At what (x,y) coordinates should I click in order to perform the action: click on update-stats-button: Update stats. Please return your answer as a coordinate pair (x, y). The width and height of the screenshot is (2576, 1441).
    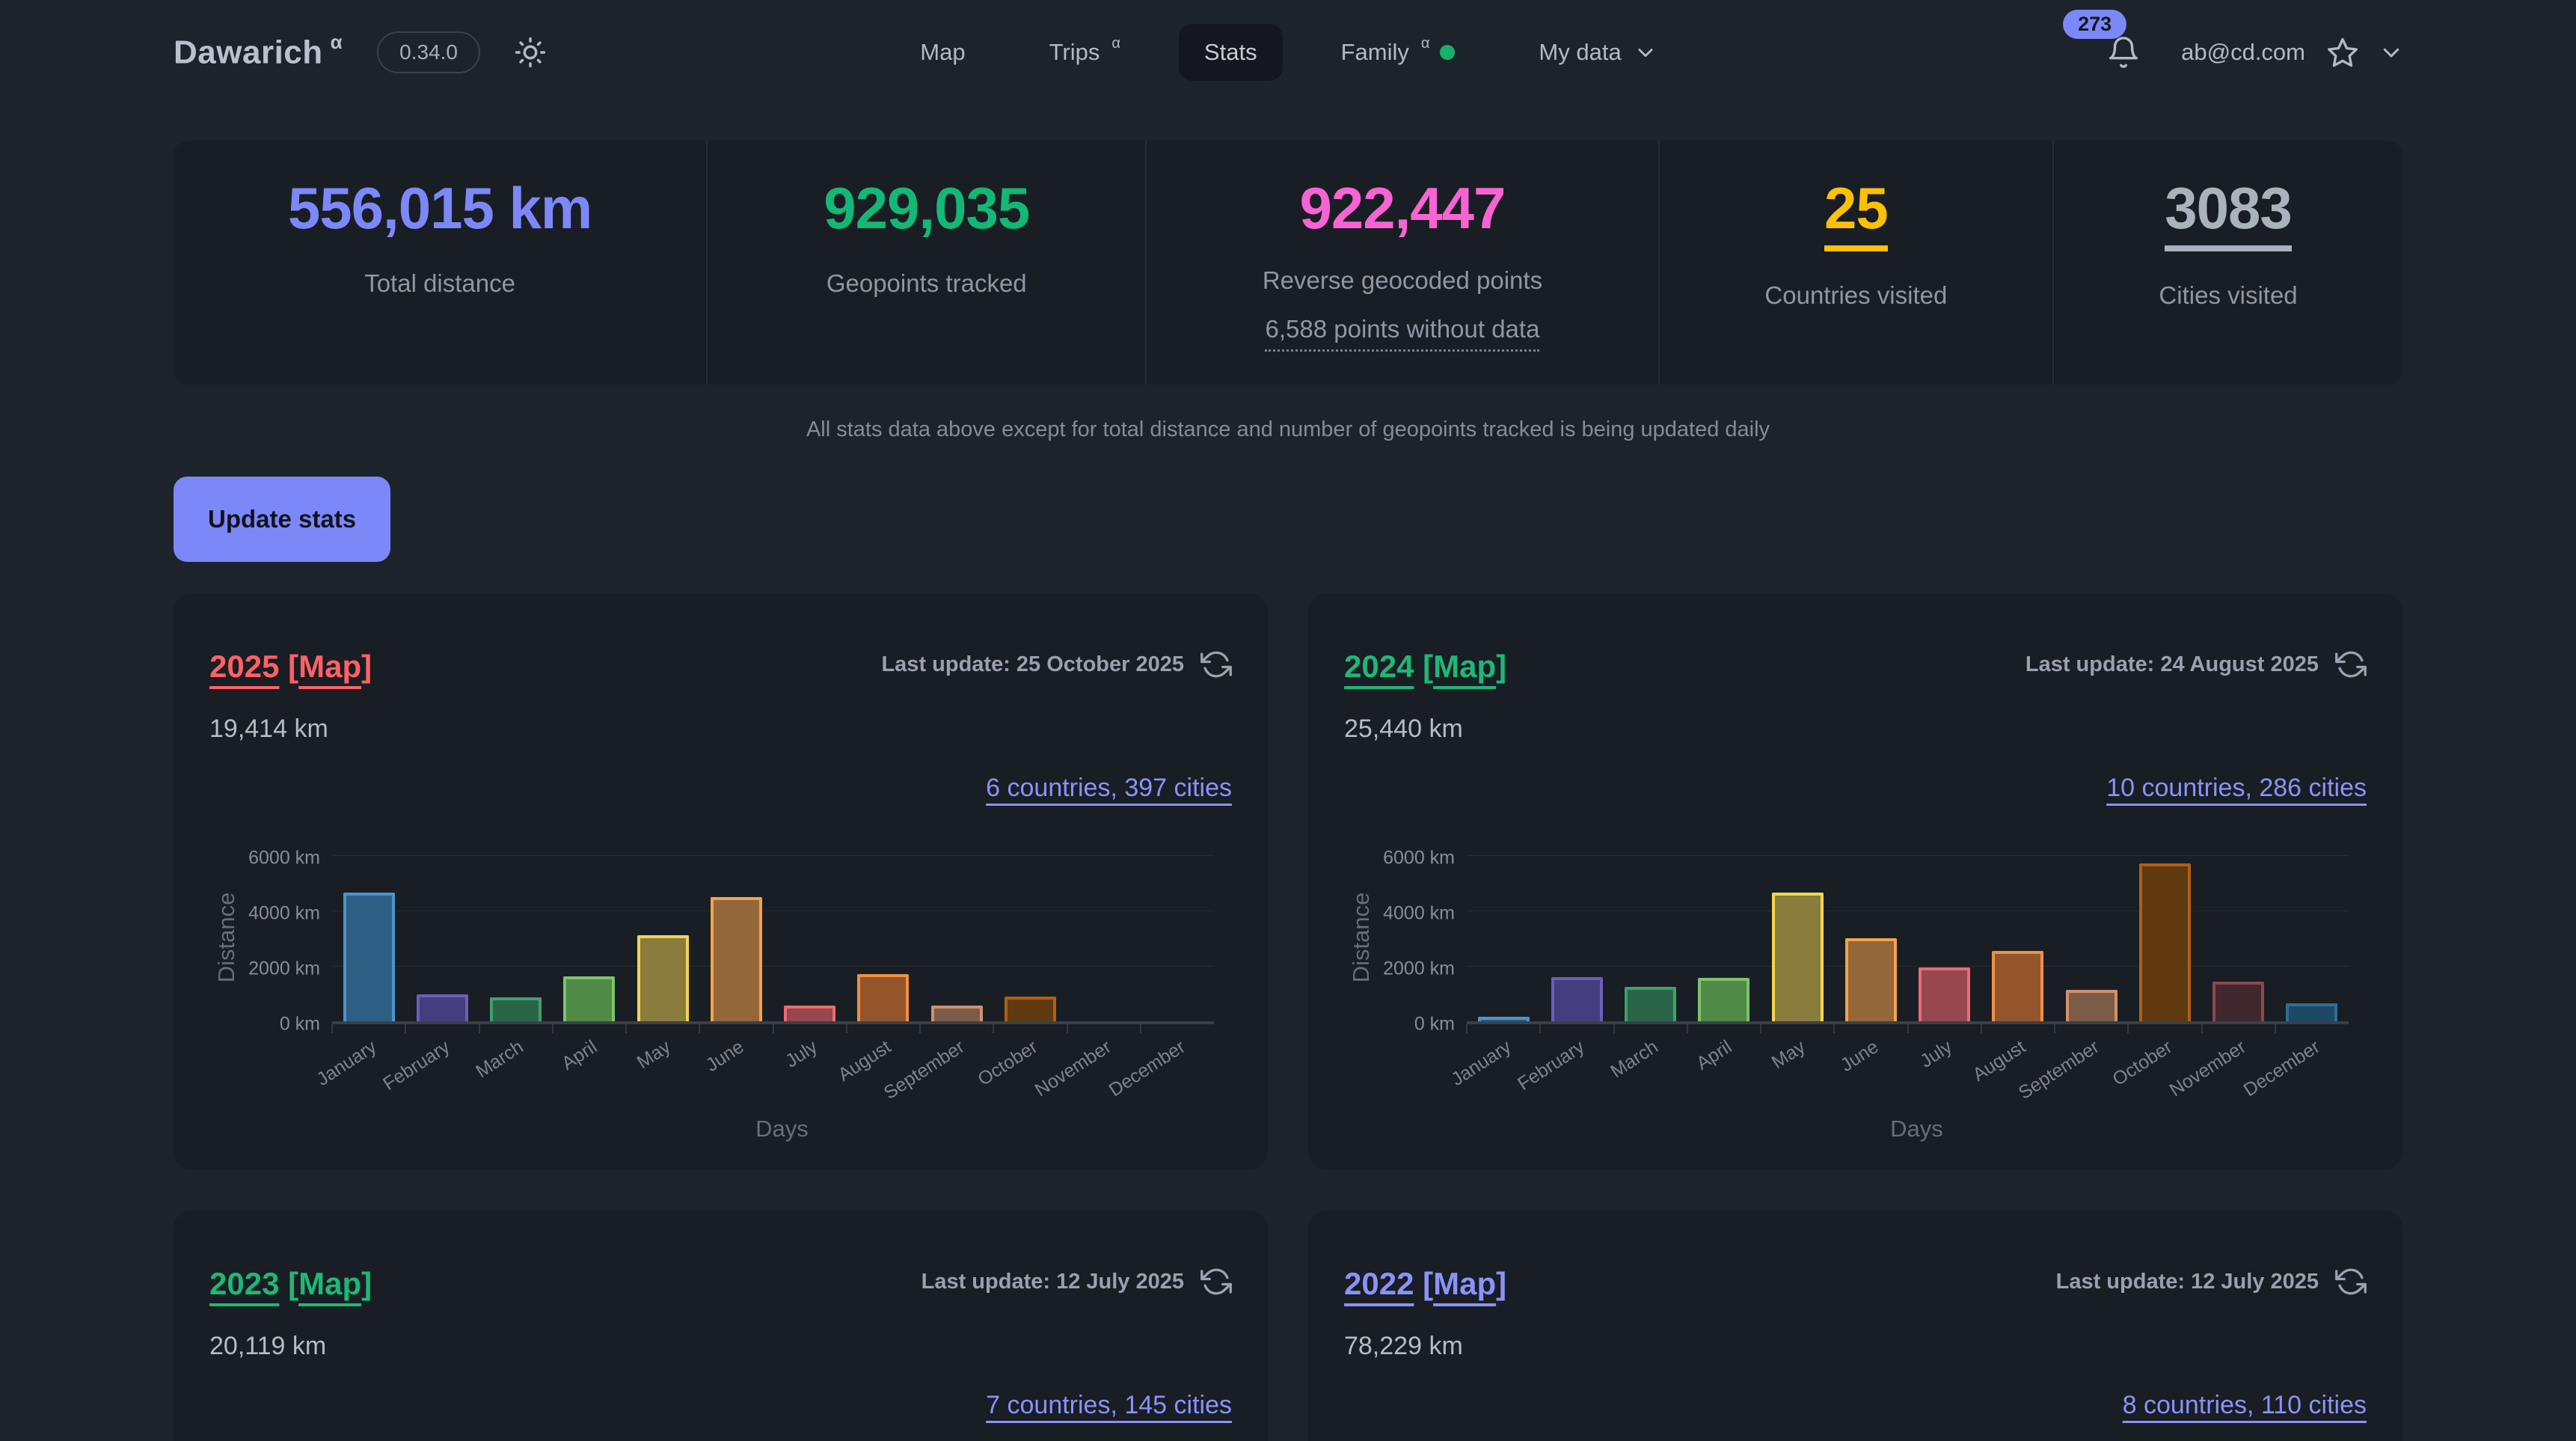
    Looking at the image, I should click on (282, 520).